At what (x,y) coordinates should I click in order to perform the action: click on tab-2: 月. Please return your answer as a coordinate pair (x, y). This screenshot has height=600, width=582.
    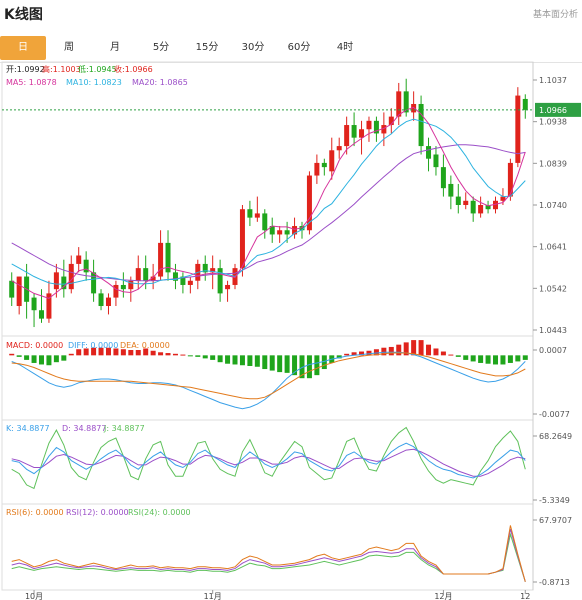
    Looking at the image, I should click on (115, 47).